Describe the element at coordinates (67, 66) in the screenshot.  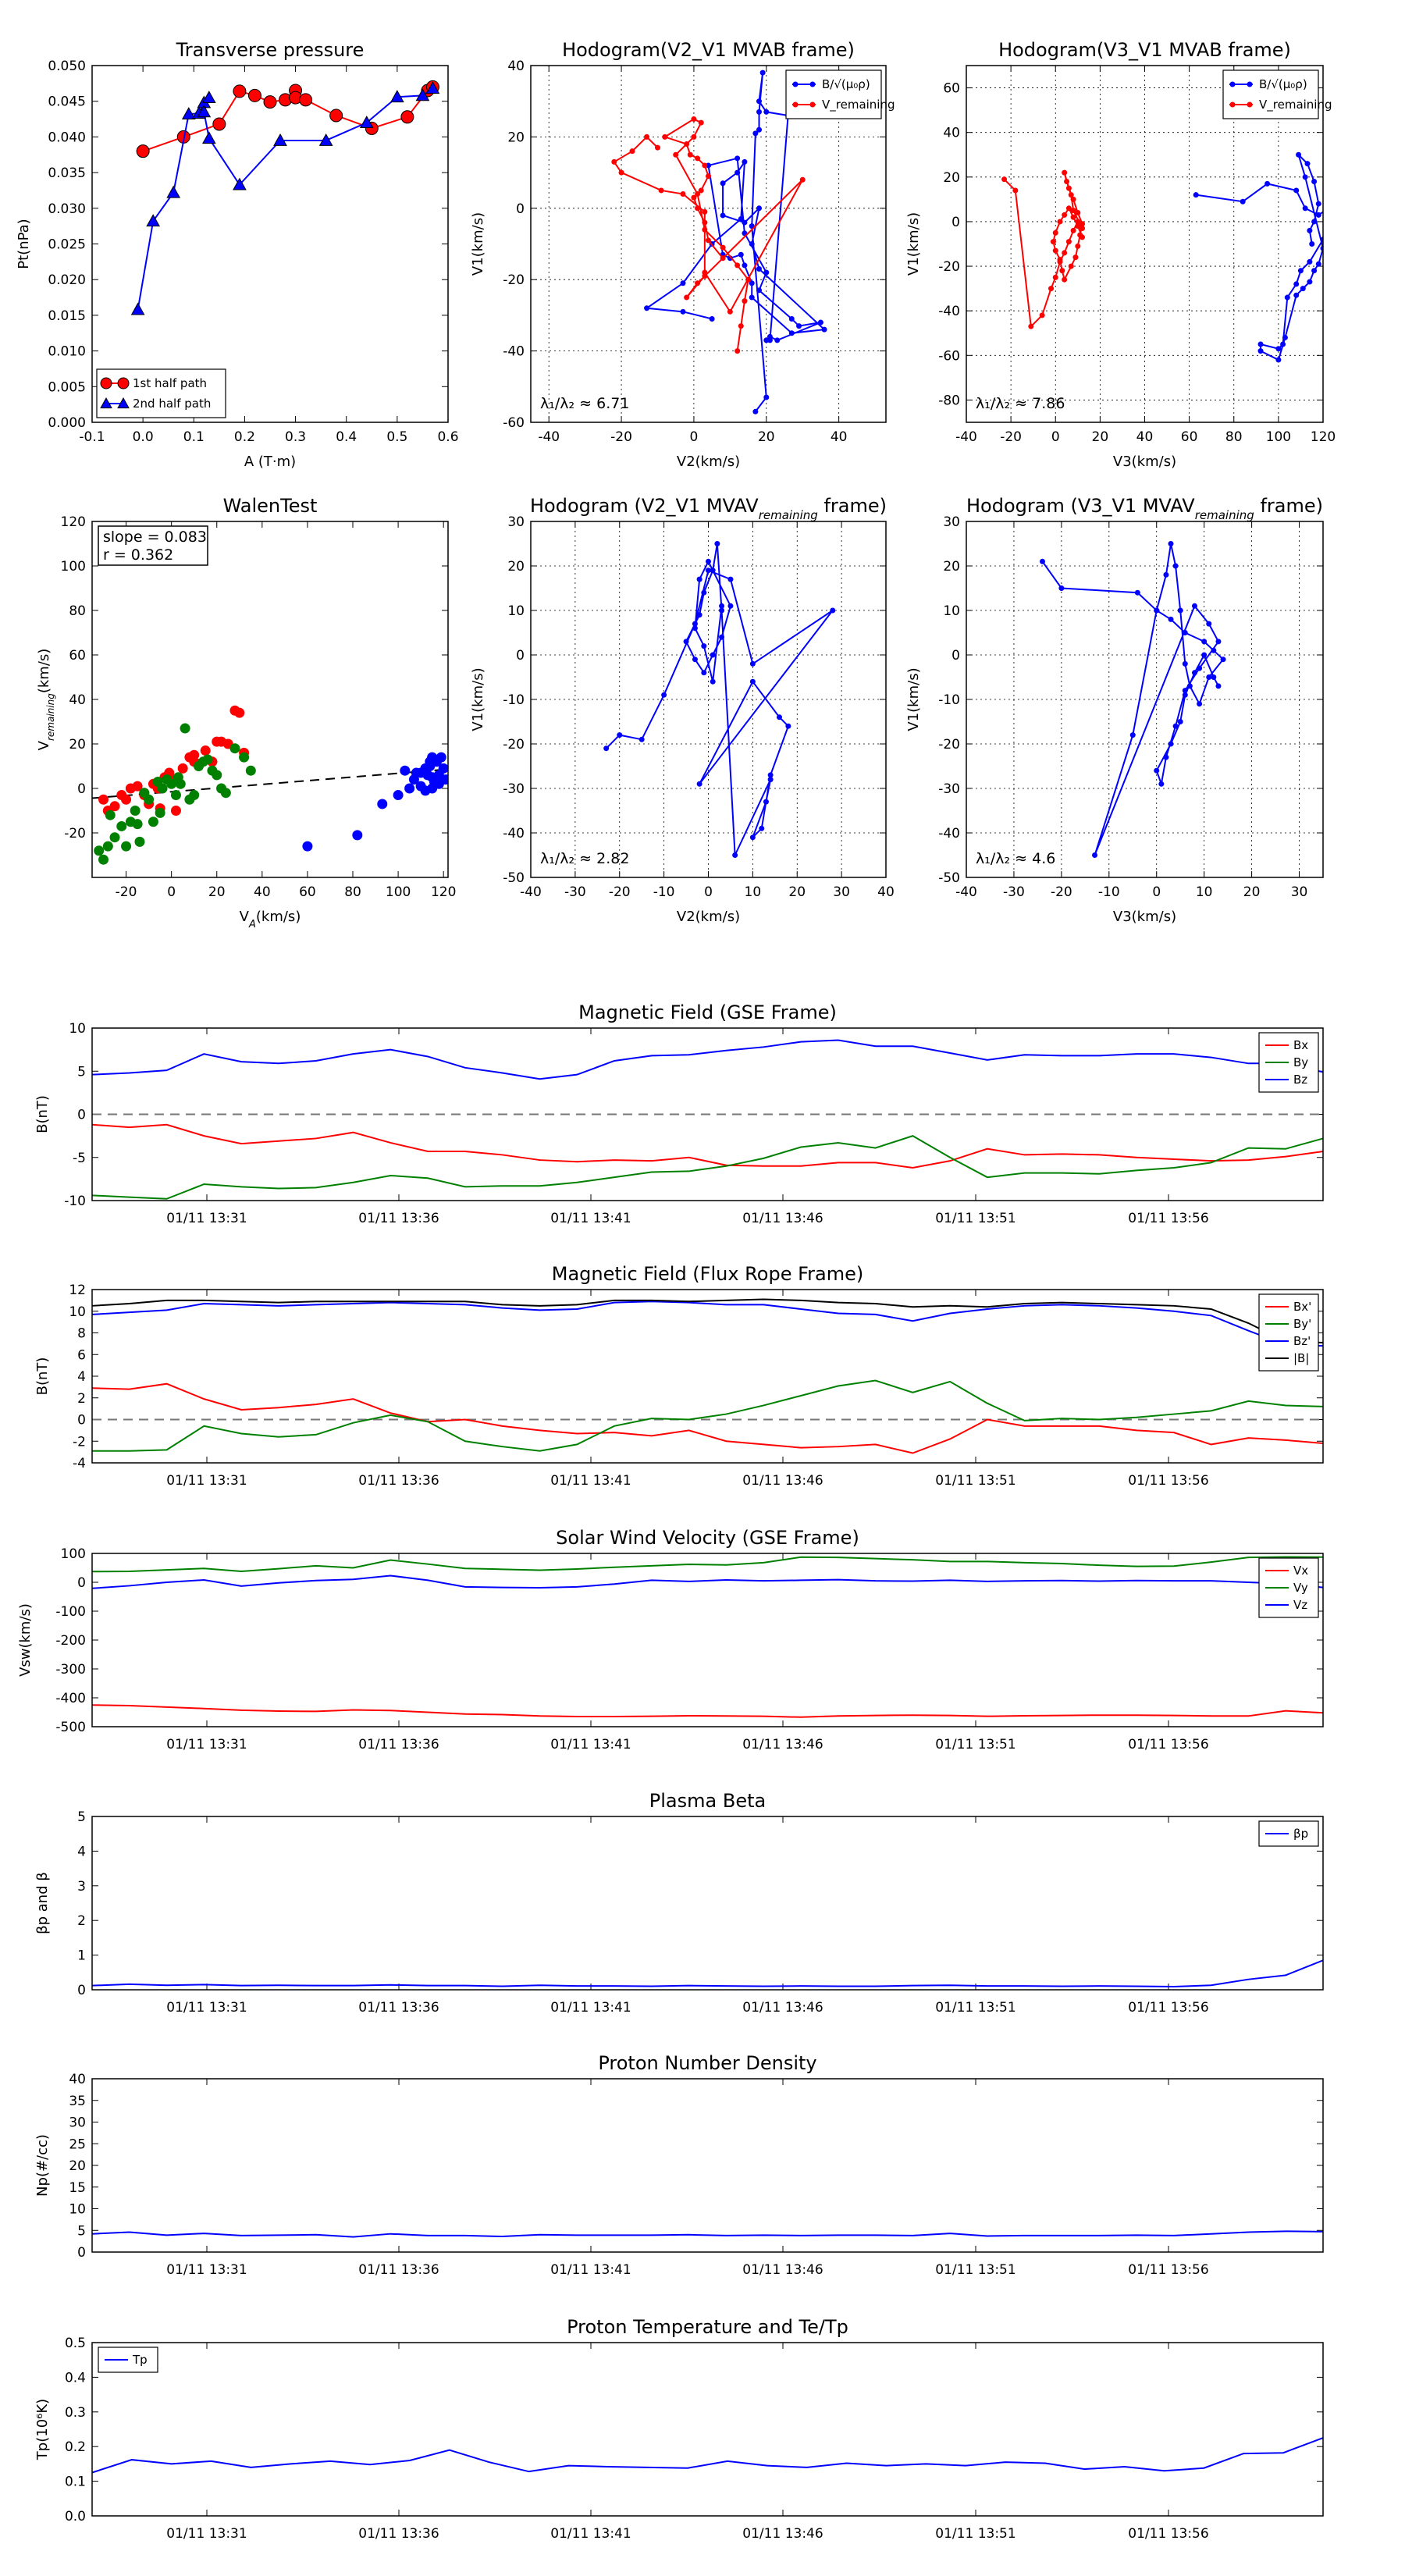
I see `y-tick-label: 0.050` at that location.